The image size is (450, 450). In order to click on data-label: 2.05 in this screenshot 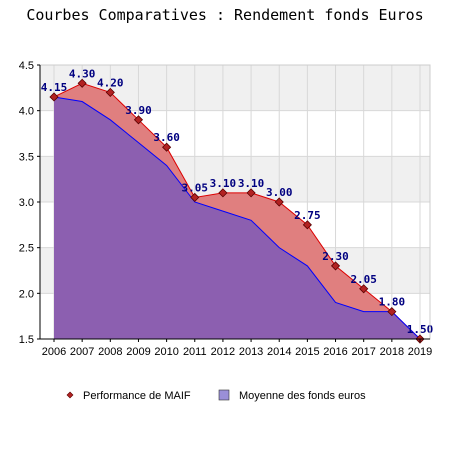, I will do `click(363, 279)`.